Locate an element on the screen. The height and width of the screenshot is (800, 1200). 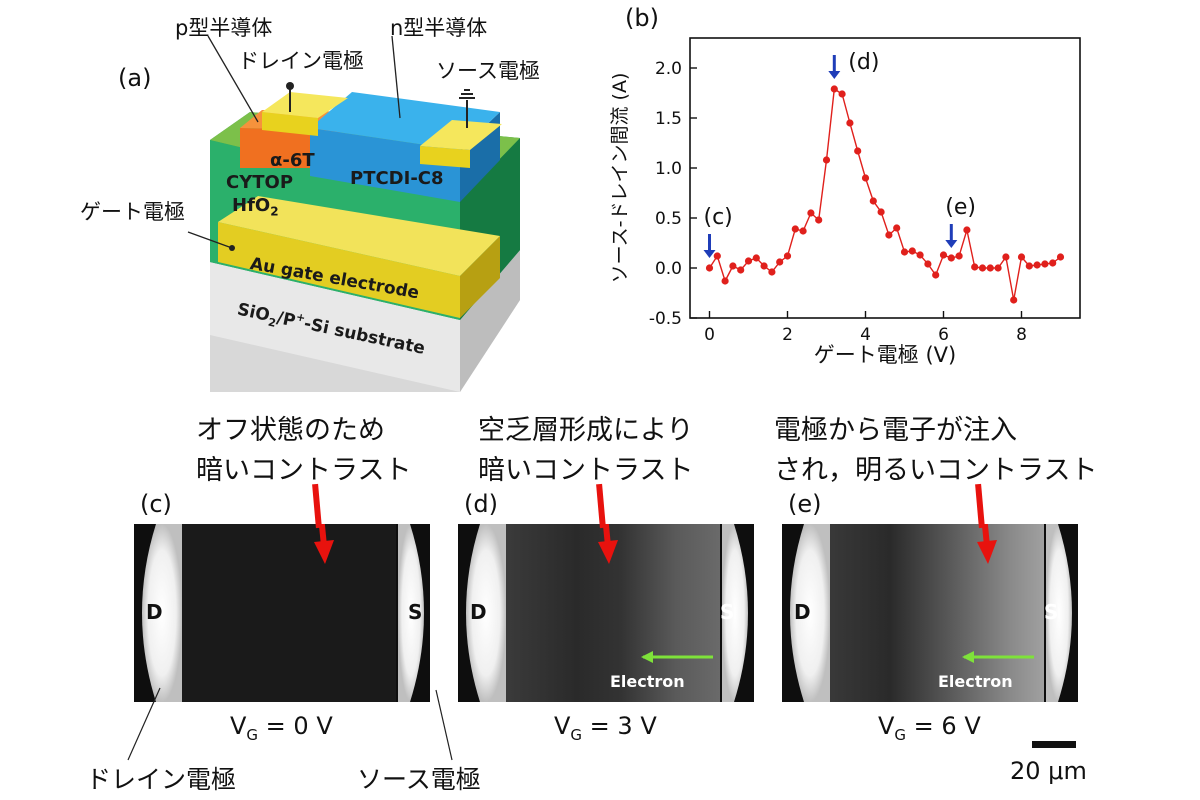
x-tick-label: 6 is located at coordinates (943, 335).